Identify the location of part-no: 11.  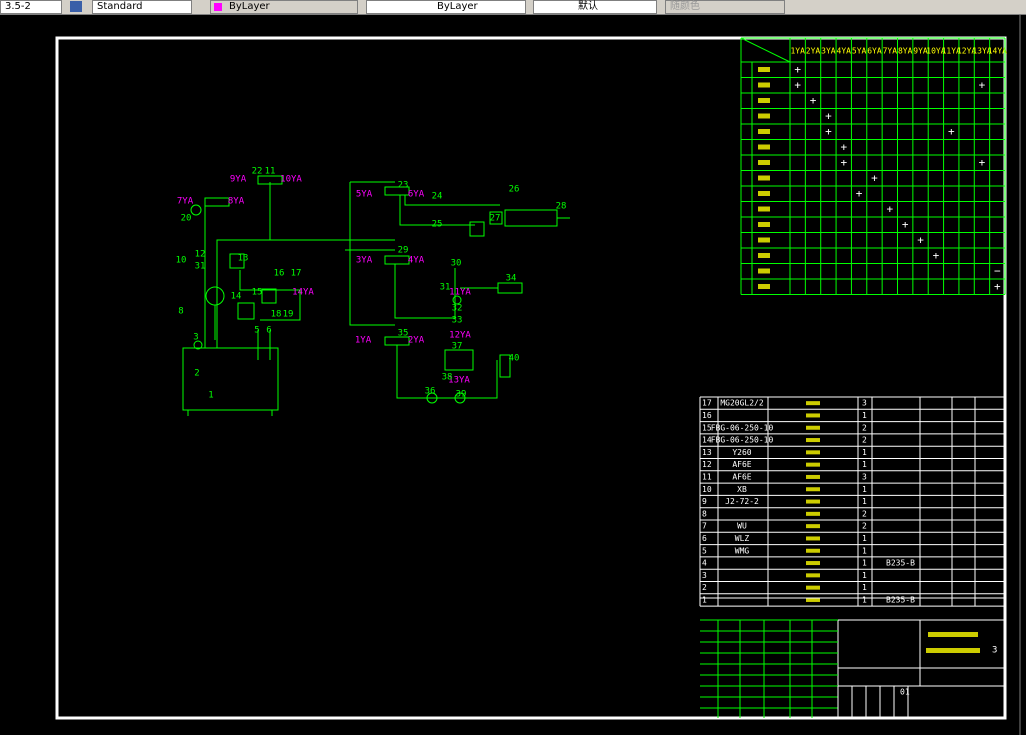
(707, 476).